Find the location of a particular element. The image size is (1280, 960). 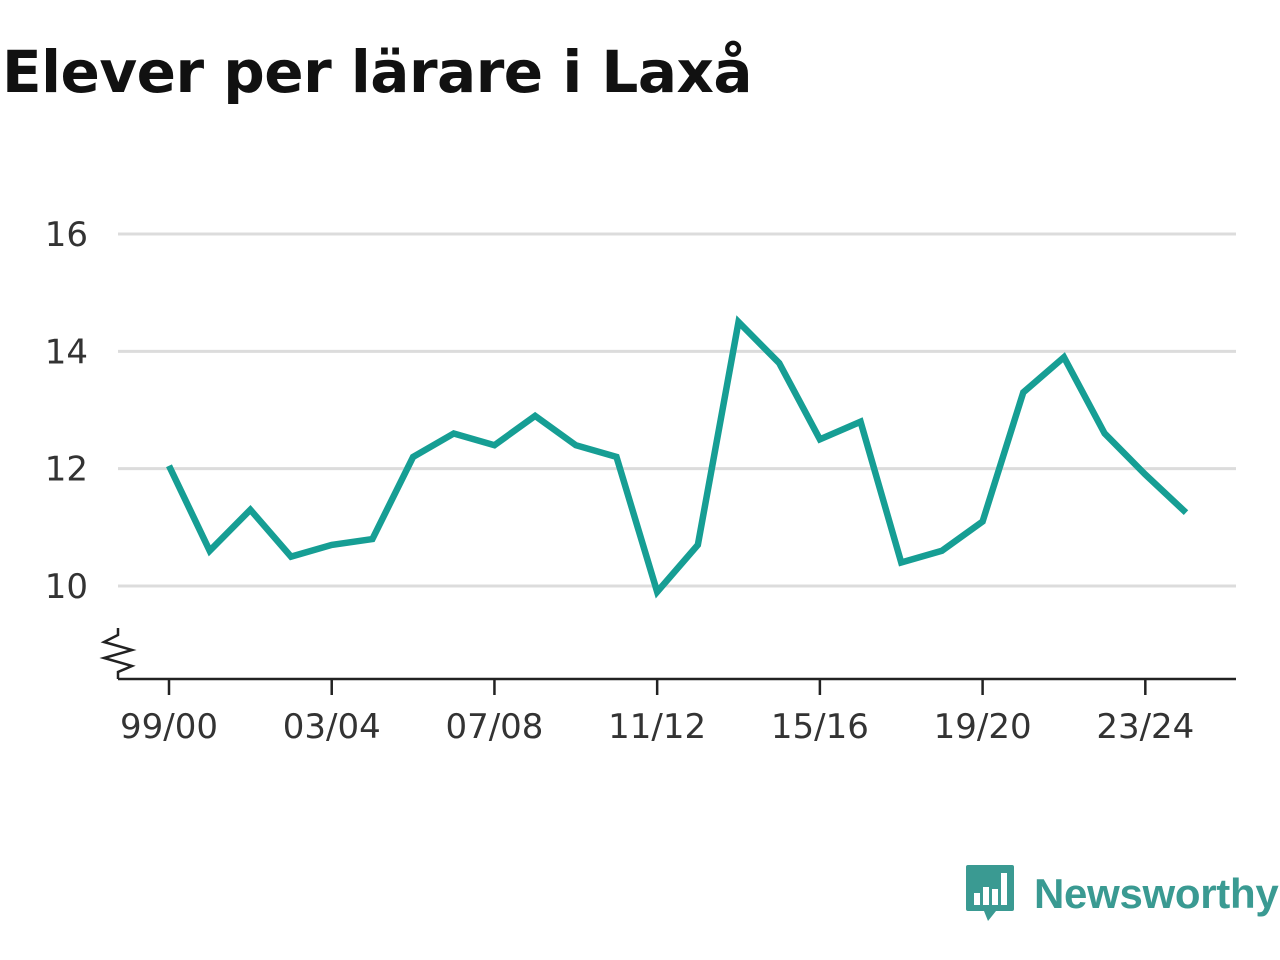

x-tick-label: 07/08 is located at coordinates (494, 727).